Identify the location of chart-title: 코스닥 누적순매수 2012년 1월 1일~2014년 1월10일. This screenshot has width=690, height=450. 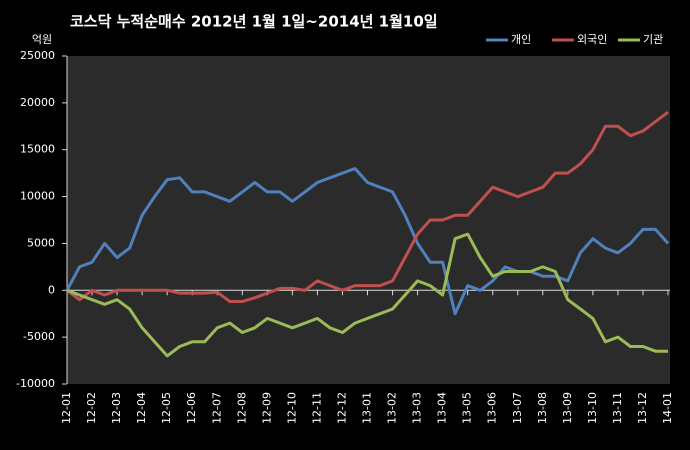
(254, 22).